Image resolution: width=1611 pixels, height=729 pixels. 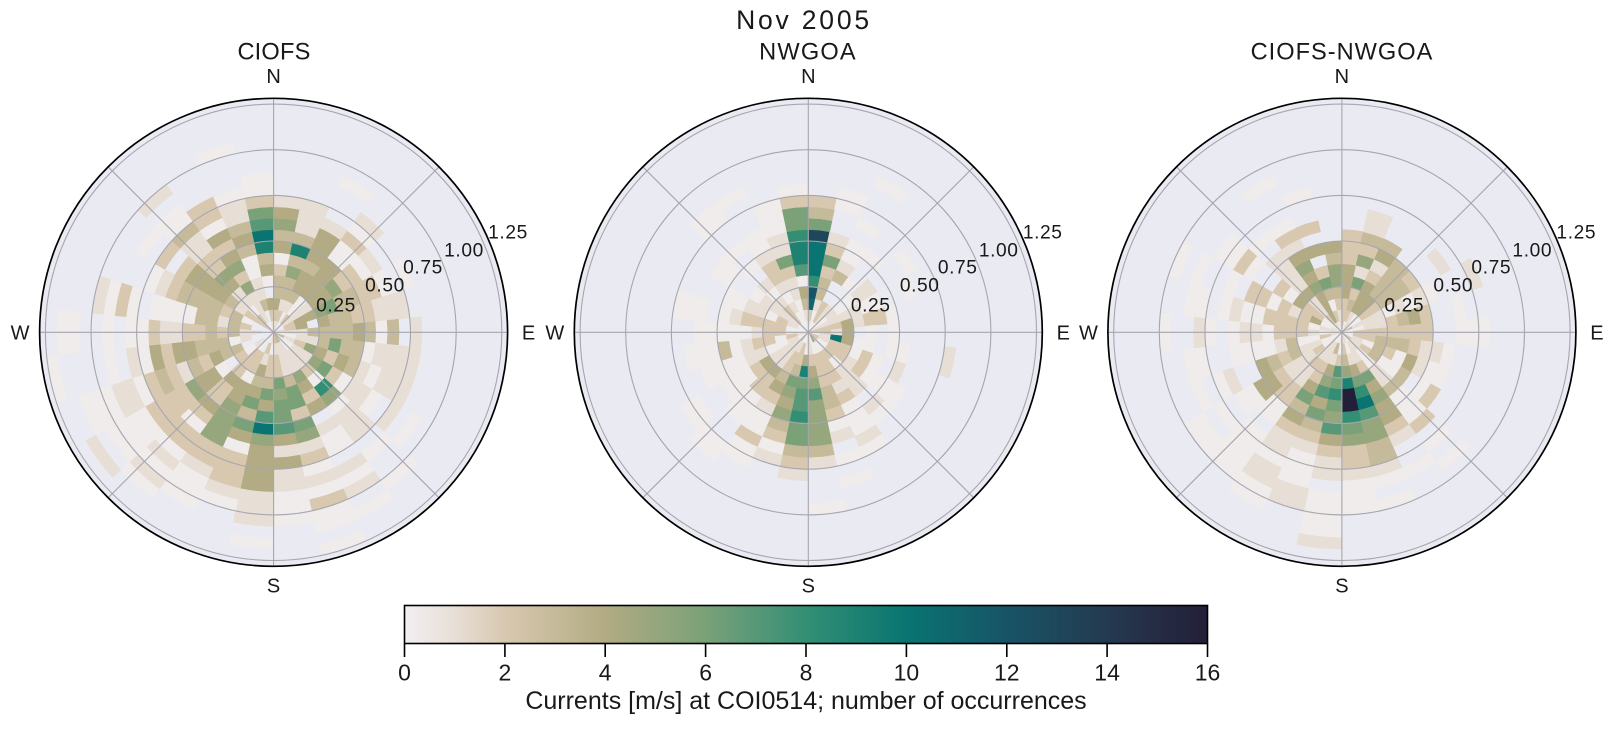 What do you see at coordinates (273, 53) in the screenshot?
I see `svg-text: CIOFS` at bounding box center [273, 53].